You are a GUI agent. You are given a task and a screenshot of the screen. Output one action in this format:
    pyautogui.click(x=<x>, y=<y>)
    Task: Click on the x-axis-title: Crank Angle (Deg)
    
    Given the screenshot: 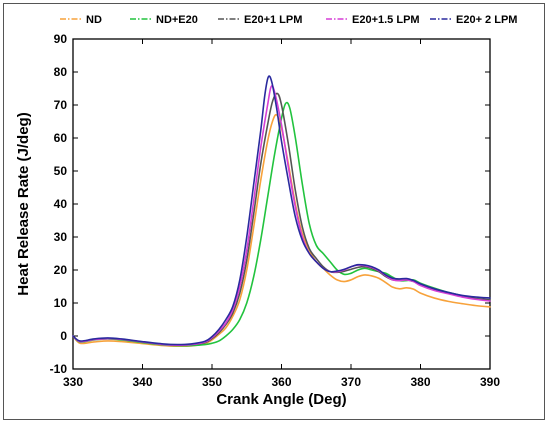 What is the action you would take?
    pyautogui.click(x=281, y=399)
    